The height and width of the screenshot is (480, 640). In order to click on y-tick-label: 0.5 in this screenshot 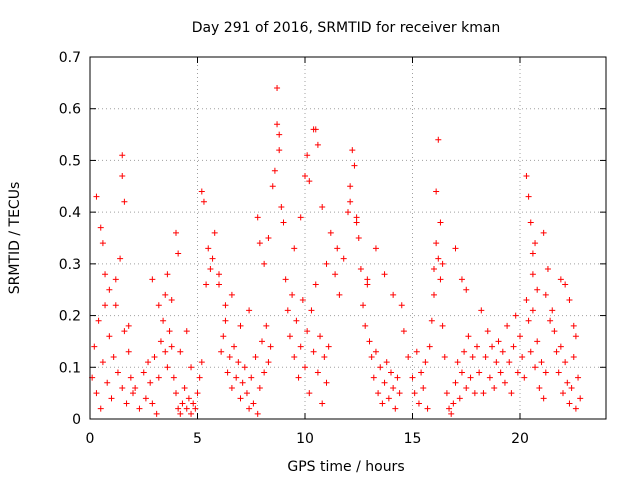, I will do `click(70, 161)`.